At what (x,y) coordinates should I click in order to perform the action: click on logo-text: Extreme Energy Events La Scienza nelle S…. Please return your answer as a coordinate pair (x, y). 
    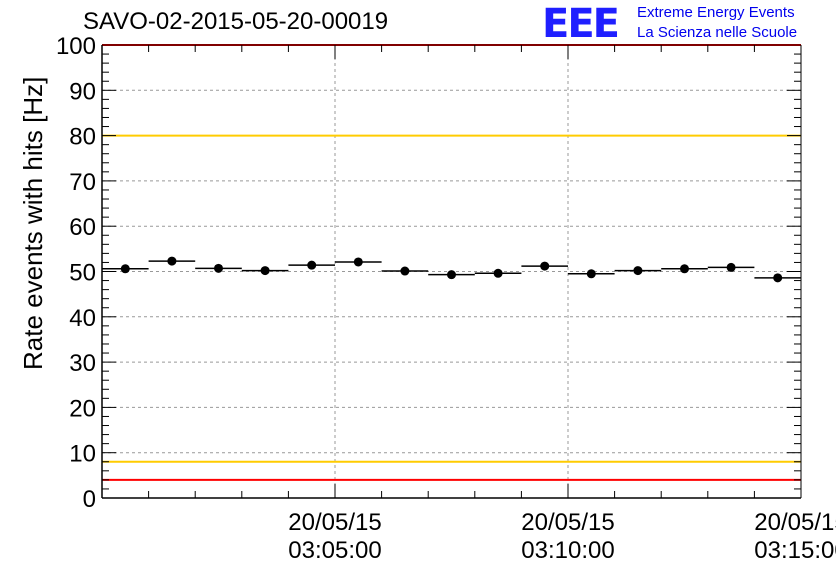
    Looking at the image, I should click on (717, 23).